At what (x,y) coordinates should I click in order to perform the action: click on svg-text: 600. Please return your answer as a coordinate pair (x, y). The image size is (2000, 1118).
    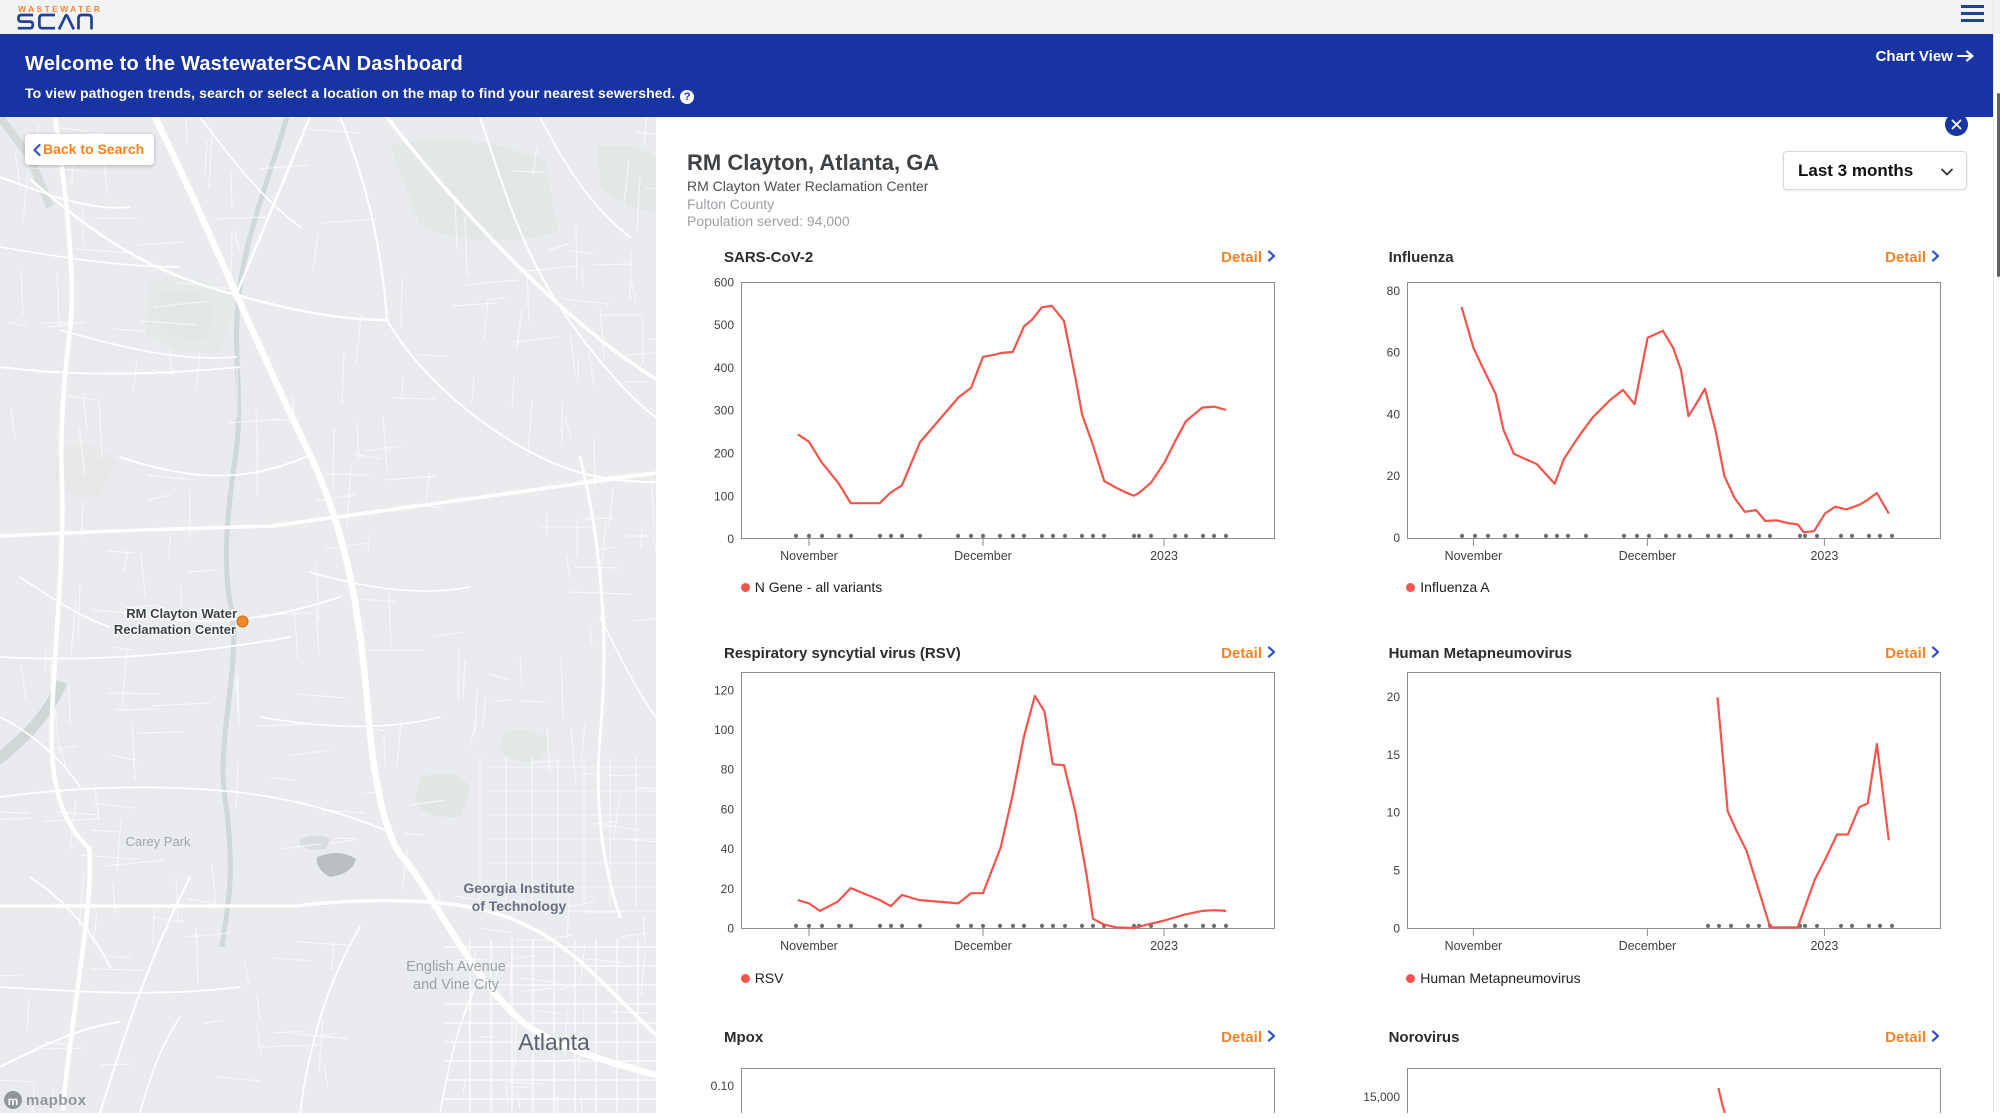
    Looking at the image, I should click on (724, 282).